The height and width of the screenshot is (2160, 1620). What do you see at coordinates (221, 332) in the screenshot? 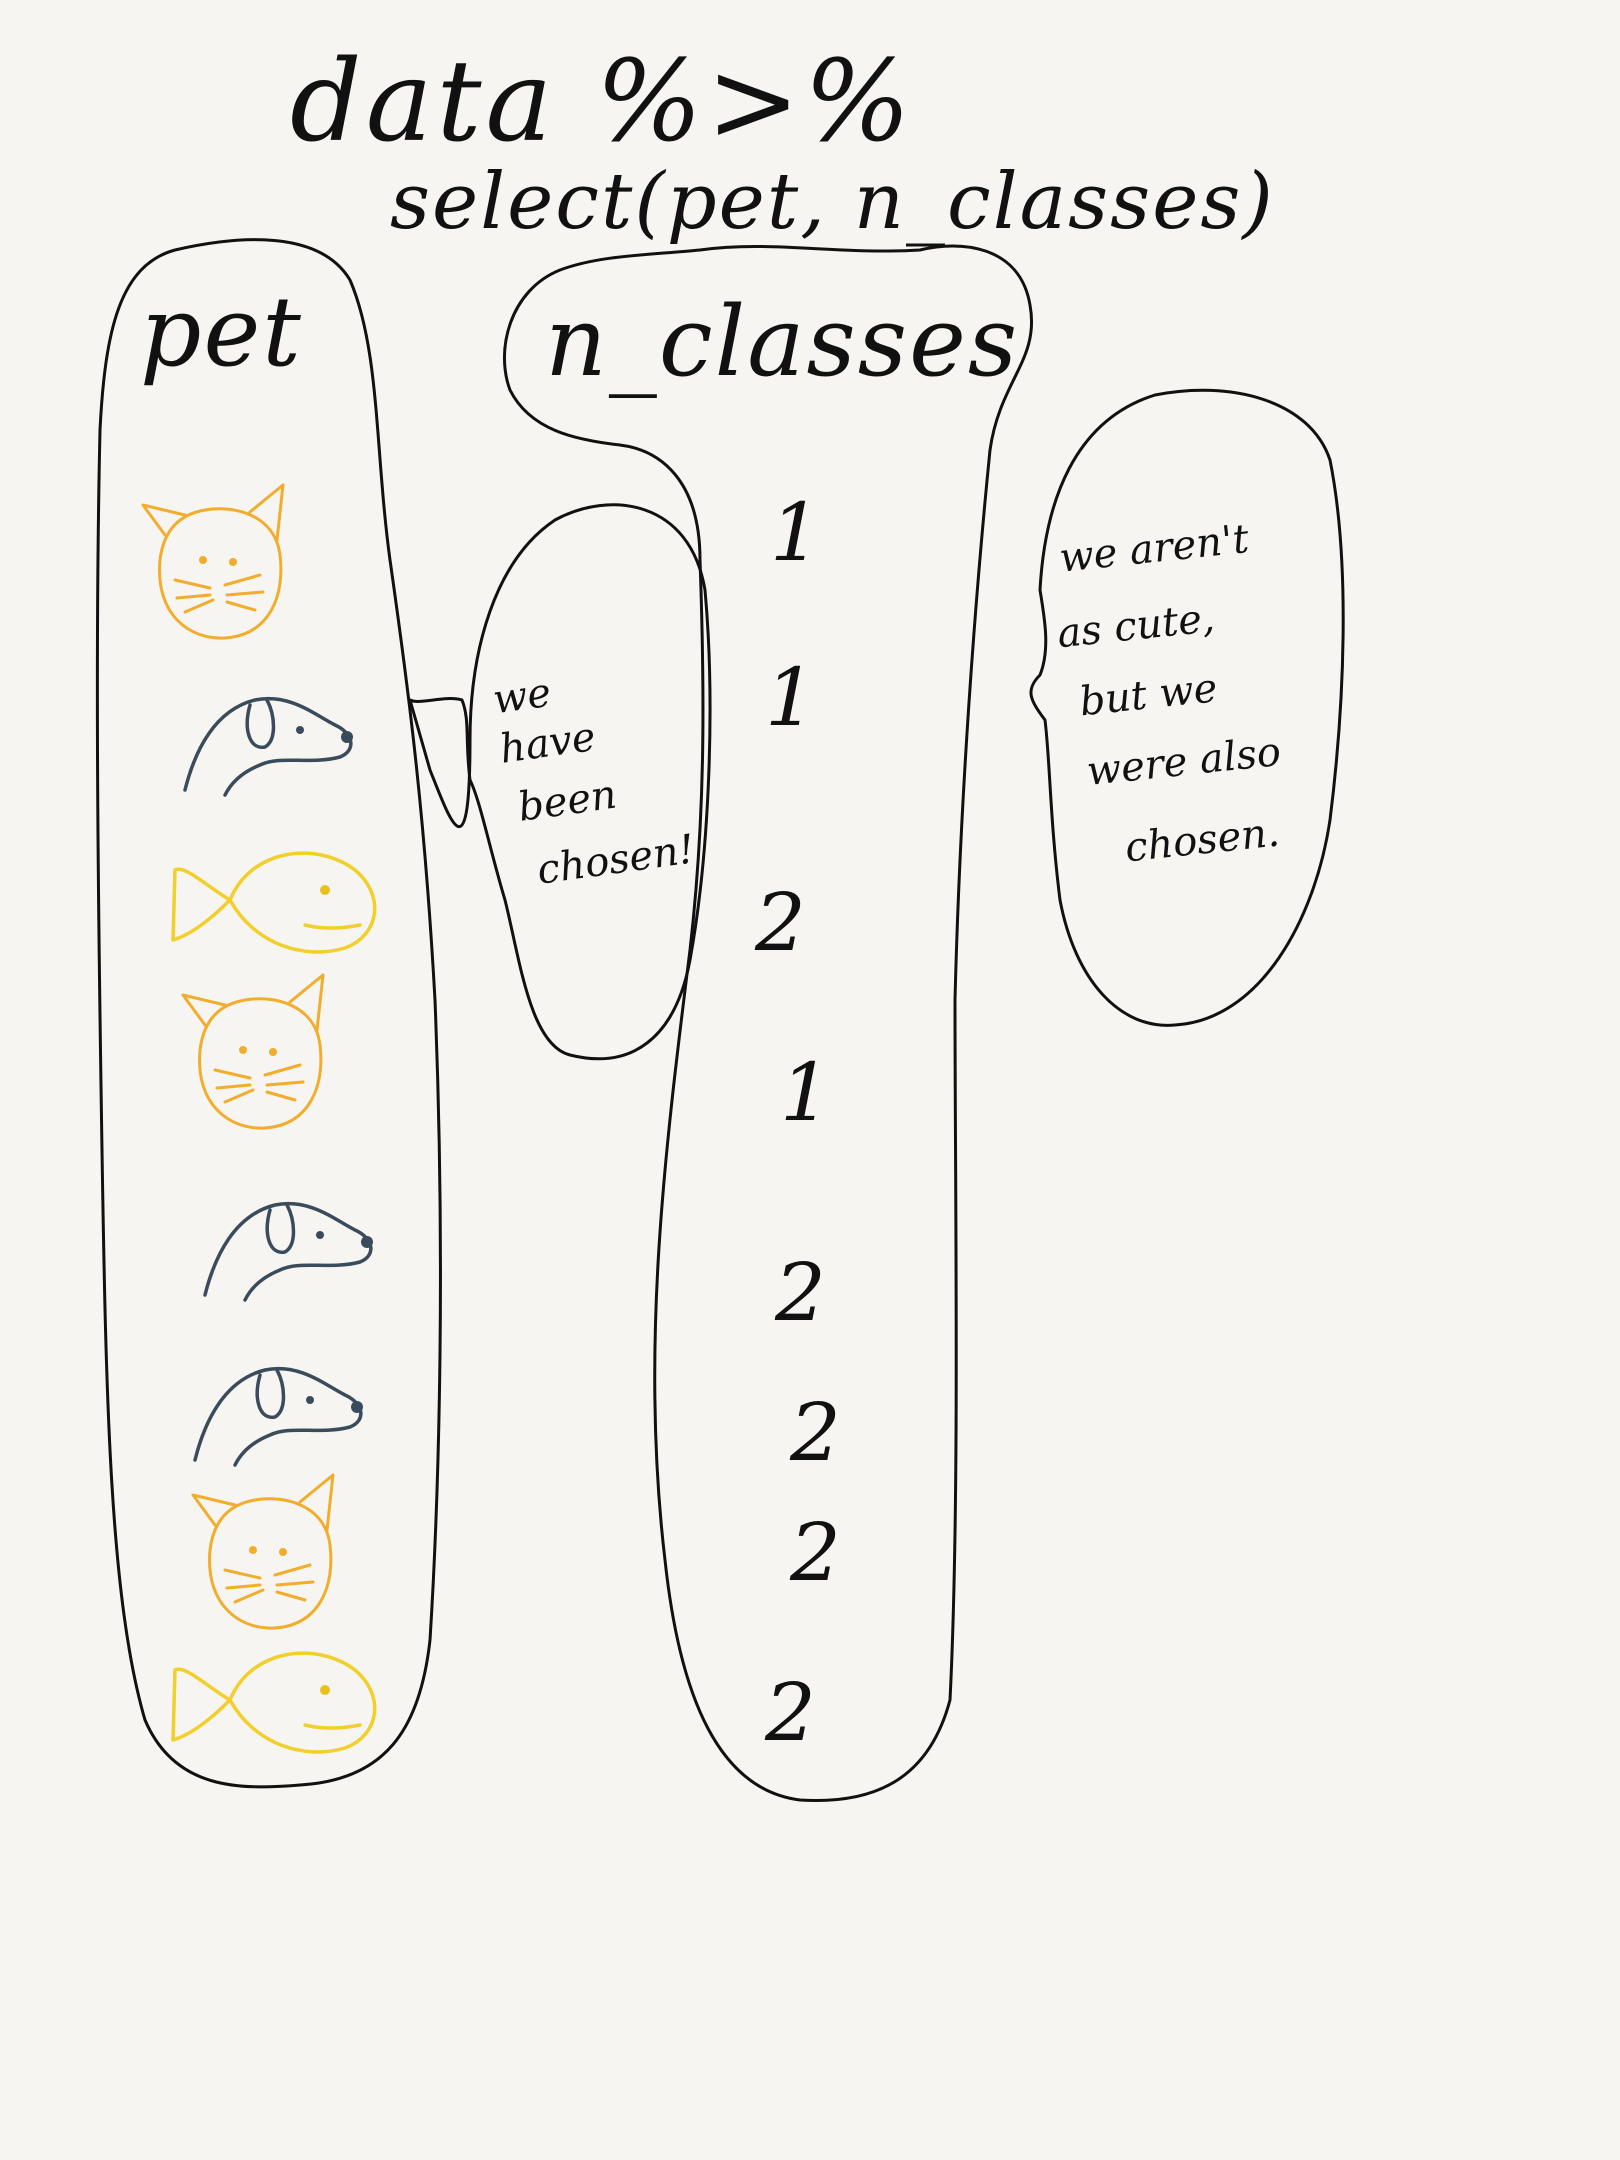
I see `pet-column-header: pet` at bounding box center [221, 332].